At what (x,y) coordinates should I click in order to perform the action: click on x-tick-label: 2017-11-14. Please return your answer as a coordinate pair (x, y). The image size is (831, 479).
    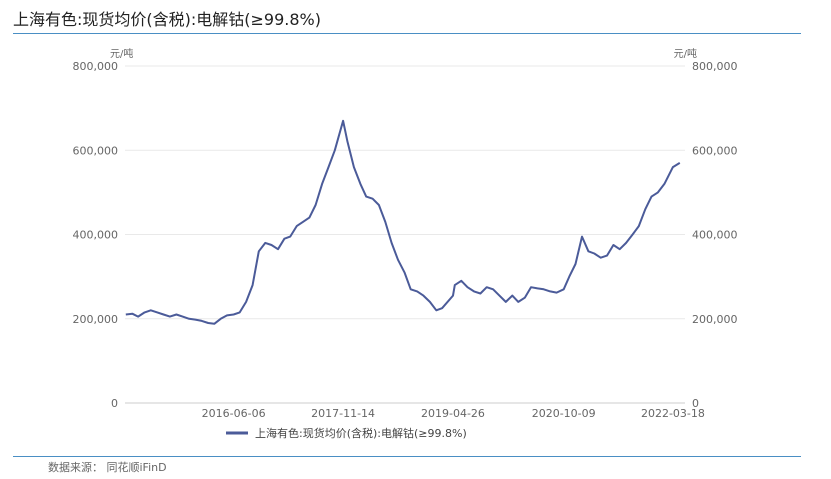
    Looking at the image, I should click on (343, 413).